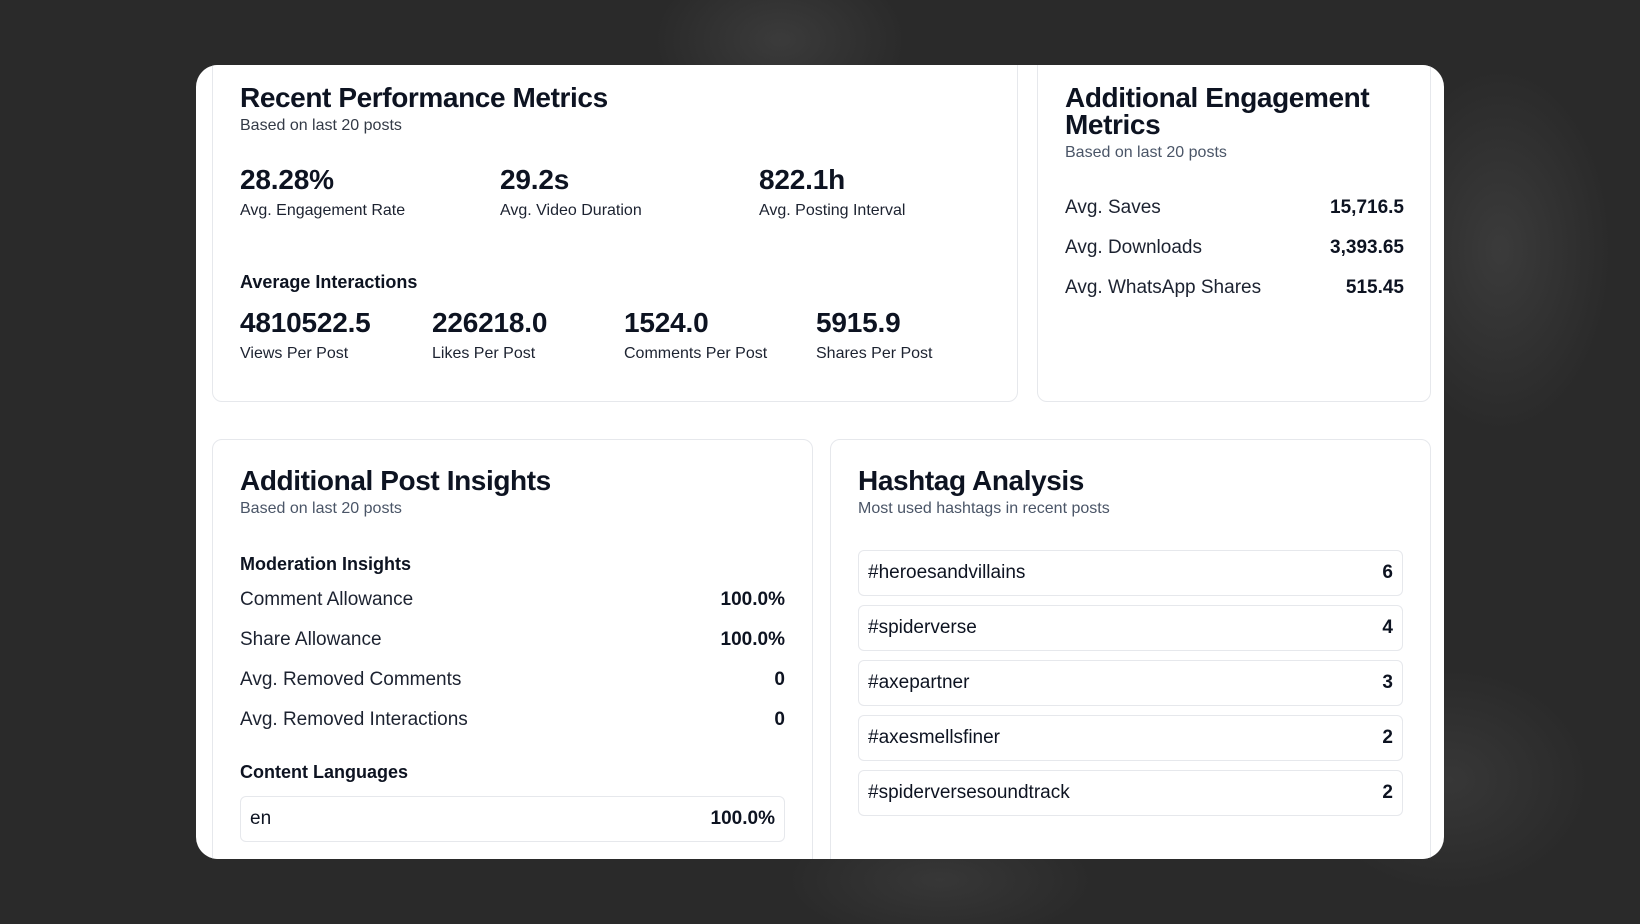  I want to click on hashtag-count: 6, so click(1387, 572).